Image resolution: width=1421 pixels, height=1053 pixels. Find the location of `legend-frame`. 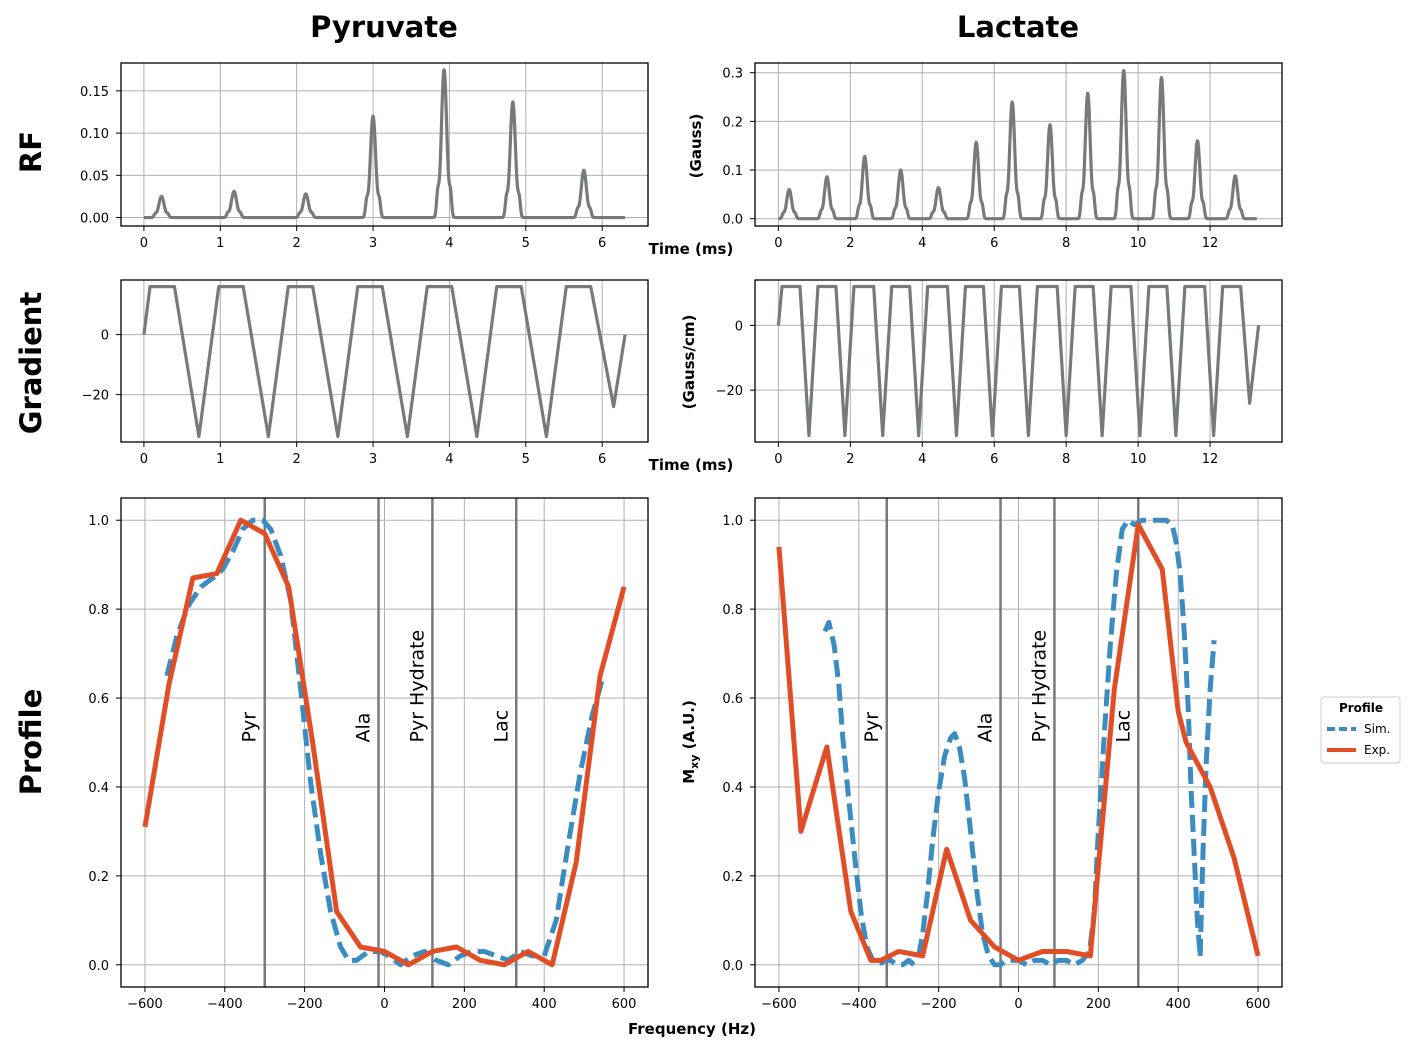

legend-frame is located at coordinates (1360, 730).